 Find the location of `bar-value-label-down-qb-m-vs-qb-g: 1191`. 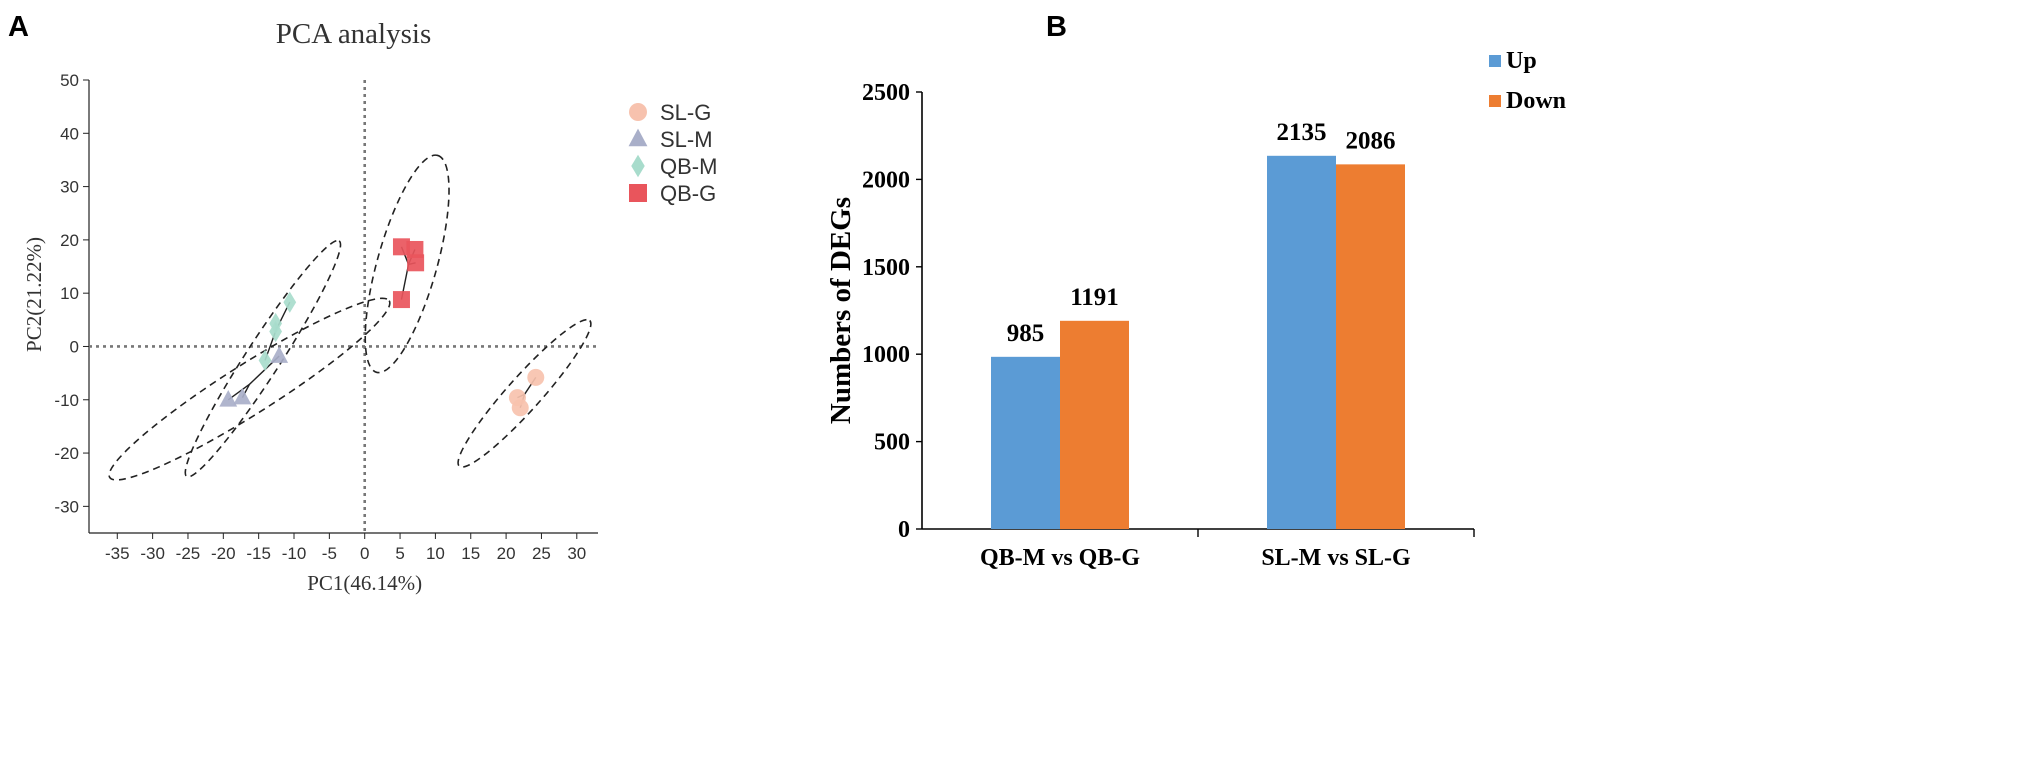

bar-value-label-down-qb-m-vs-qb-g: 1191 is located at coordinates (1094, 297).